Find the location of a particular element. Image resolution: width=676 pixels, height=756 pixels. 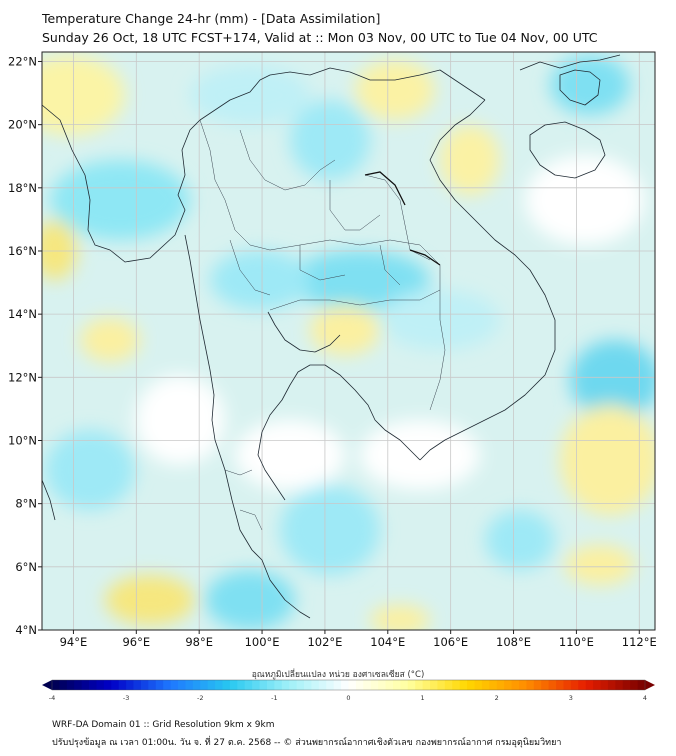

lat-label: 16°N is located at coordinates (22, 251).